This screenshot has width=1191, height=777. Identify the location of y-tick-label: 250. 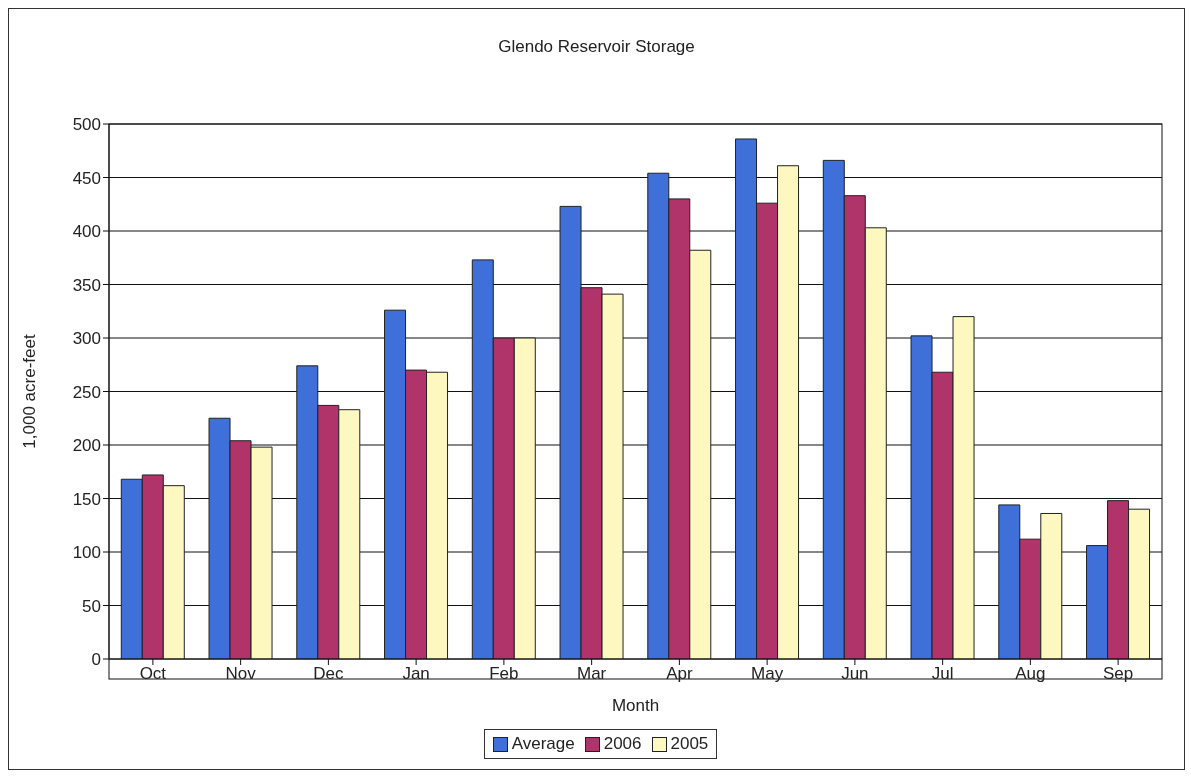
(86, 392).